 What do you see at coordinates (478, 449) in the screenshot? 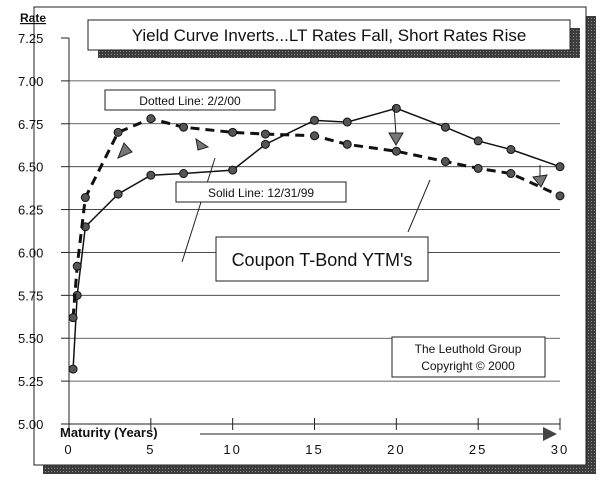
I see `x-tick-label: 25` at bounding box center [478, 449].